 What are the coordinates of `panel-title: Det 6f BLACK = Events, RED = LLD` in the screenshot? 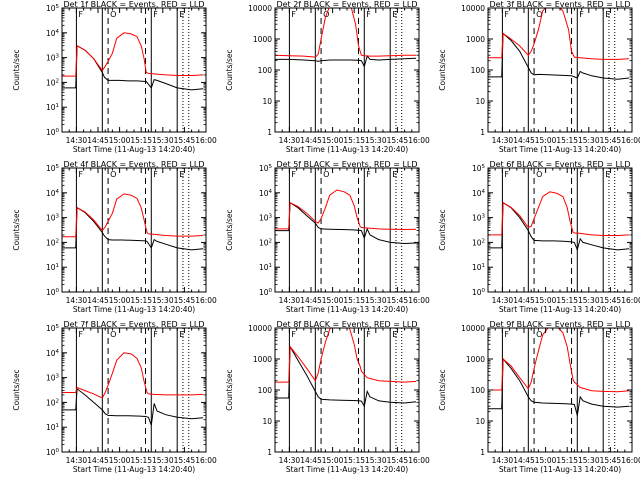 It's located at (559, 164).